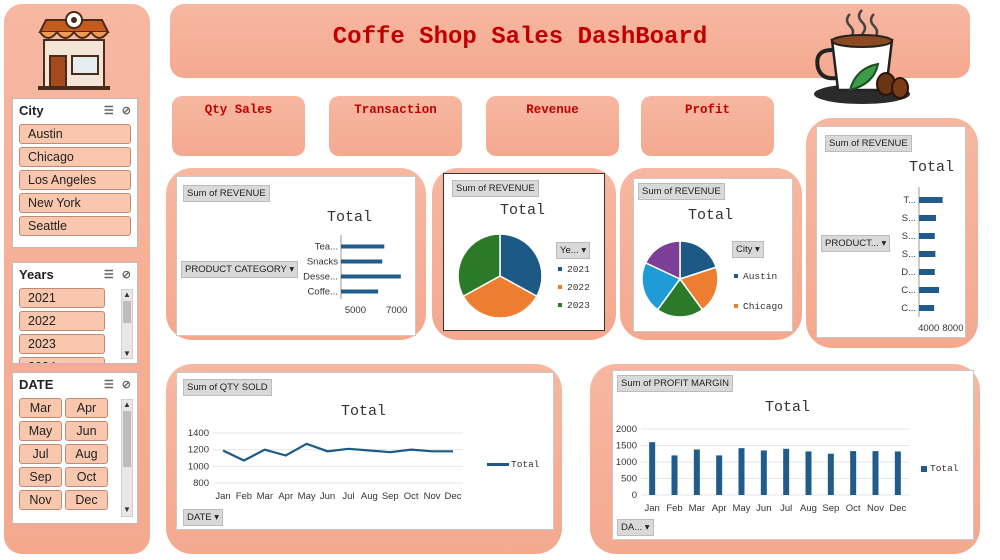 The image size is (1000, 560). Describe the element at coordinates (40, 408) in the screenshot. I see `date-slicer-item: Mar` at that location.